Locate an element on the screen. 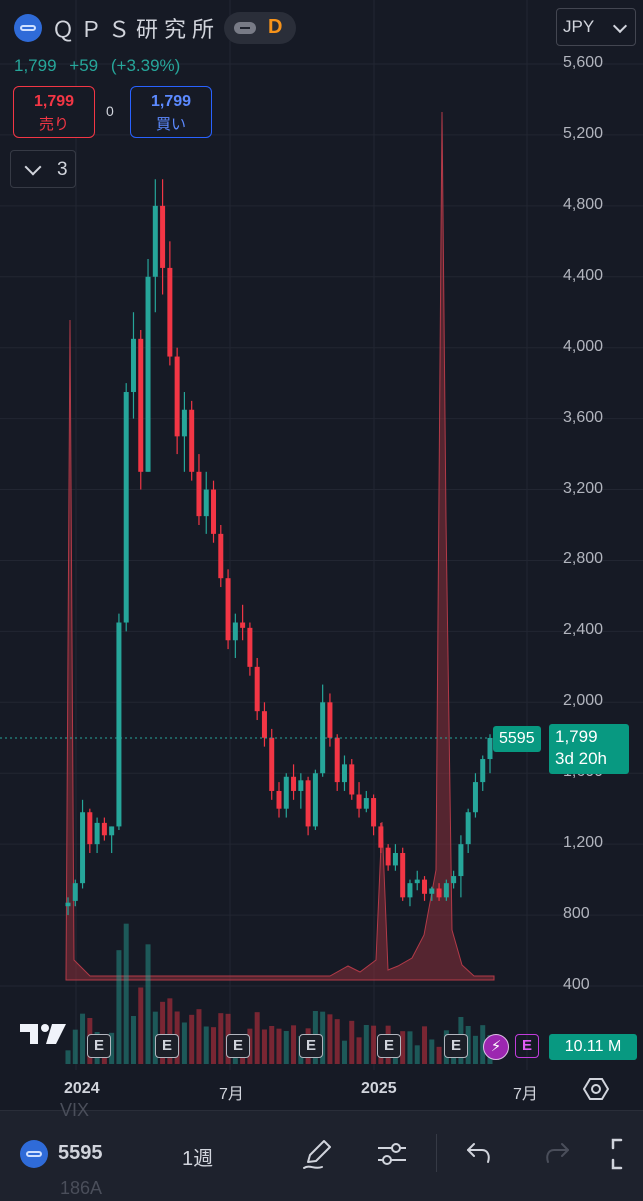 This screenshot has width=643, height=1201. price-change-percent: (+3.39%) is located at coordinates (145, 65).